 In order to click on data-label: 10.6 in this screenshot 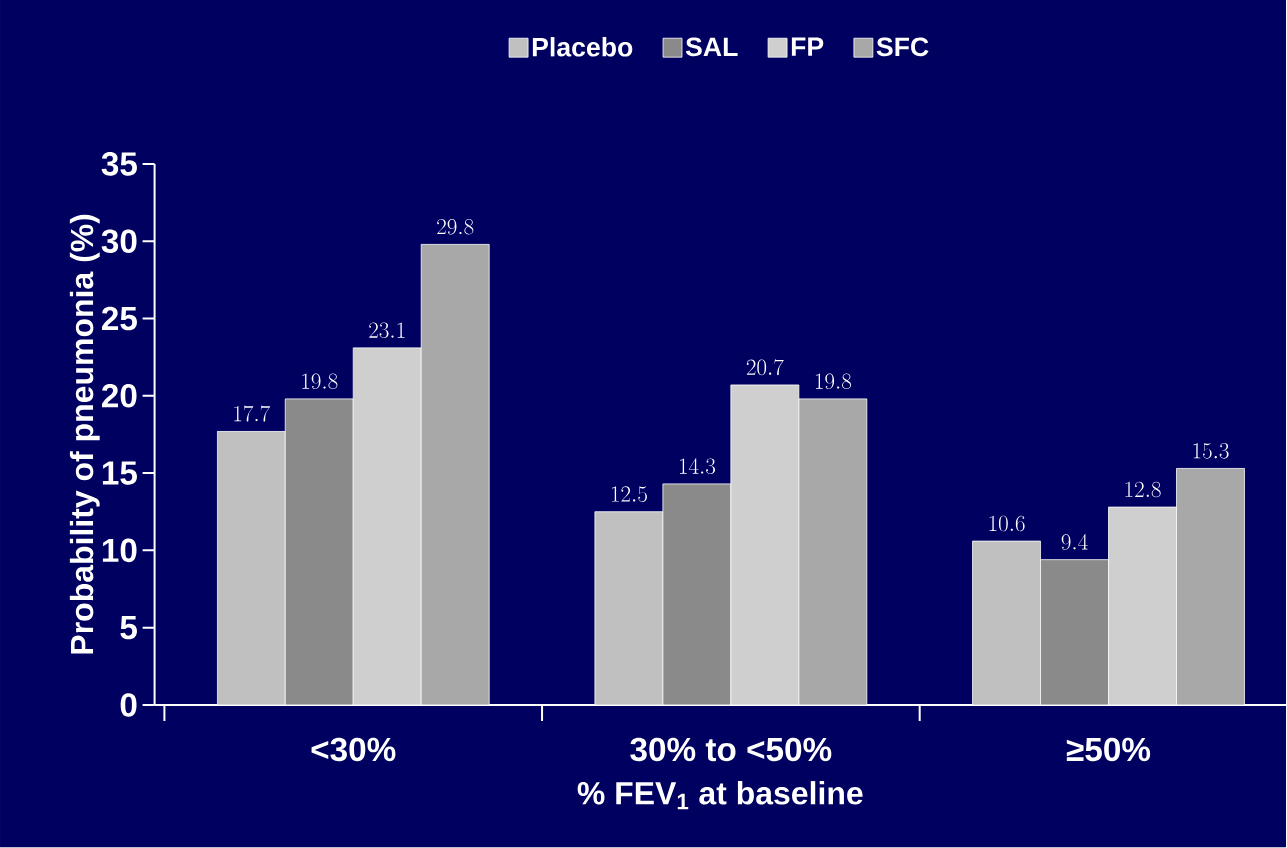, I will do `click(1007, 523)`.